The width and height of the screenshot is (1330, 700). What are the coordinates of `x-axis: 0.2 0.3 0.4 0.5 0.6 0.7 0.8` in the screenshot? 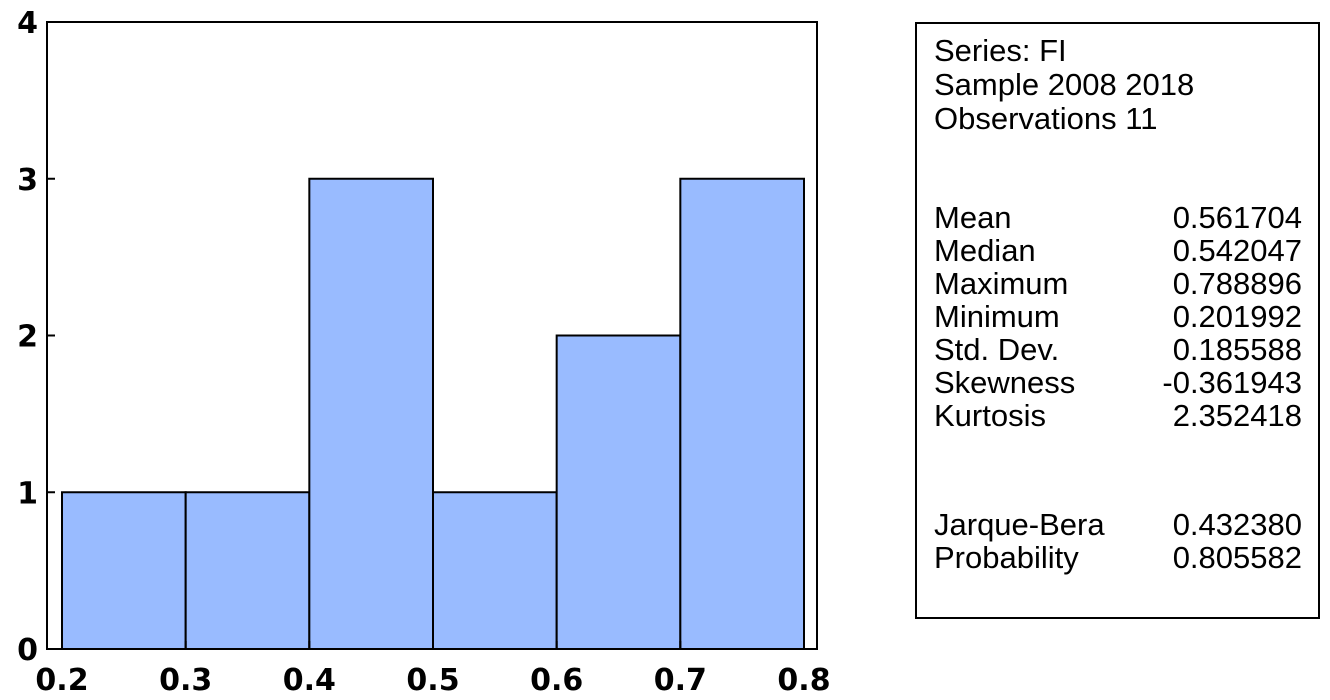 It's located at (433, 669).